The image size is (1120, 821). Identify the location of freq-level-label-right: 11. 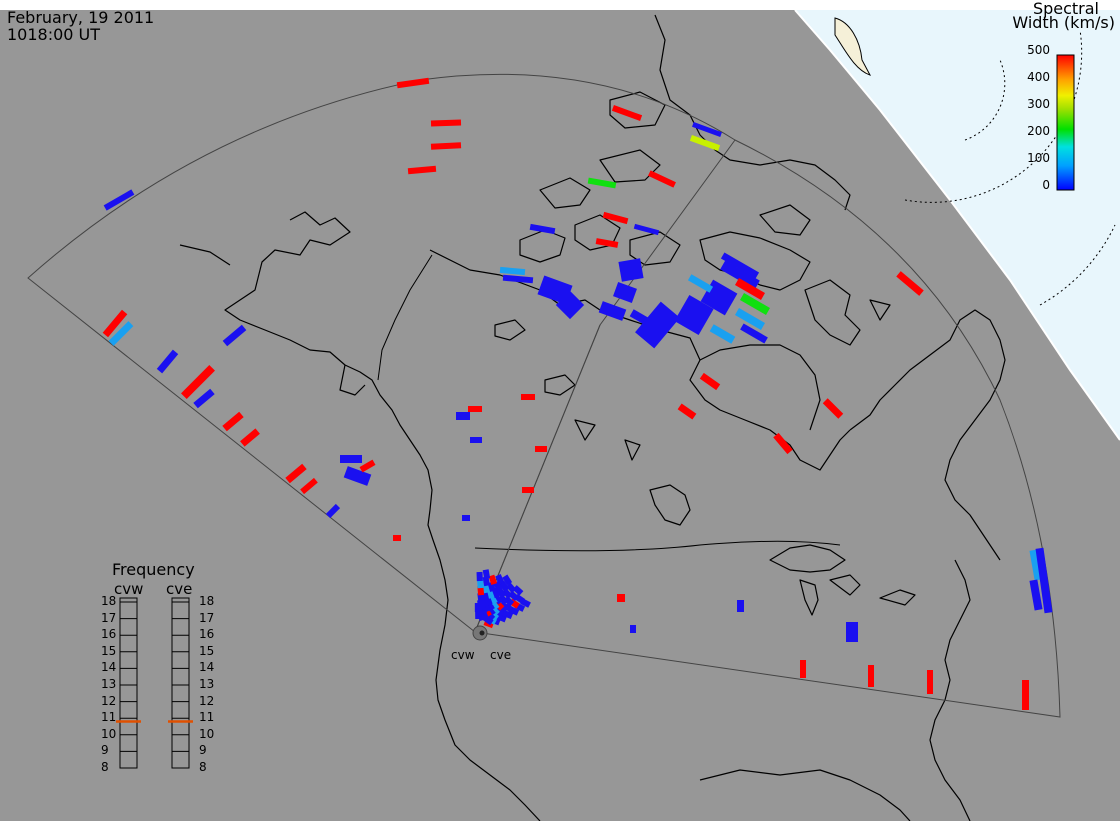
(207, 717).